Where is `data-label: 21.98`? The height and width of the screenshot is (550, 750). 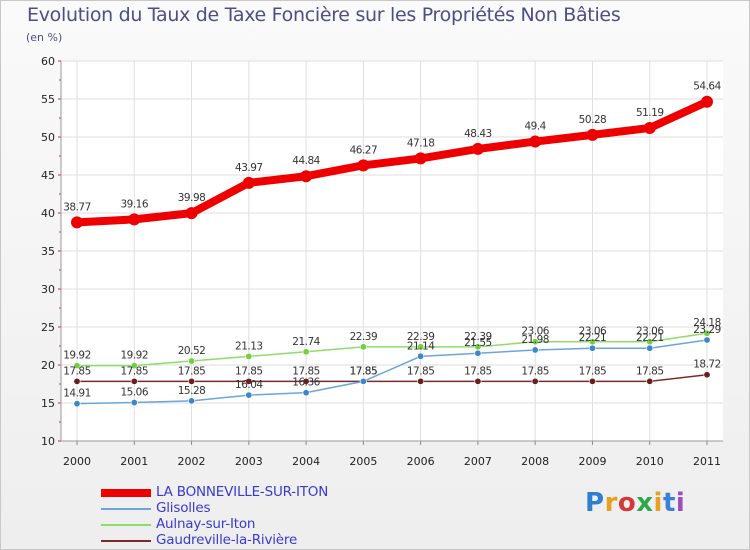 data-label: 21.98 is located at coordinates (535, 340).